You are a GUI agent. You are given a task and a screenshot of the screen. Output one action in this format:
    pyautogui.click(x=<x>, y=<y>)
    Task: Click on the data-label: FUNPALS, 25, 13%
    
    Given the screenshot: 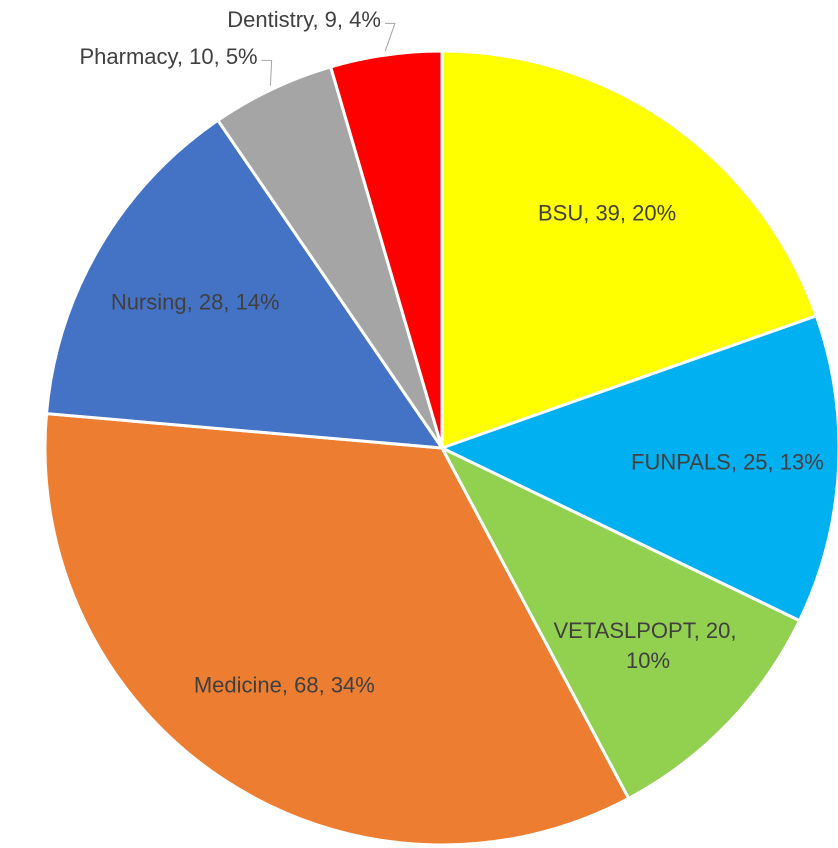 What is the action you would take?
    pyautogui.click(x=727, y=462)
    